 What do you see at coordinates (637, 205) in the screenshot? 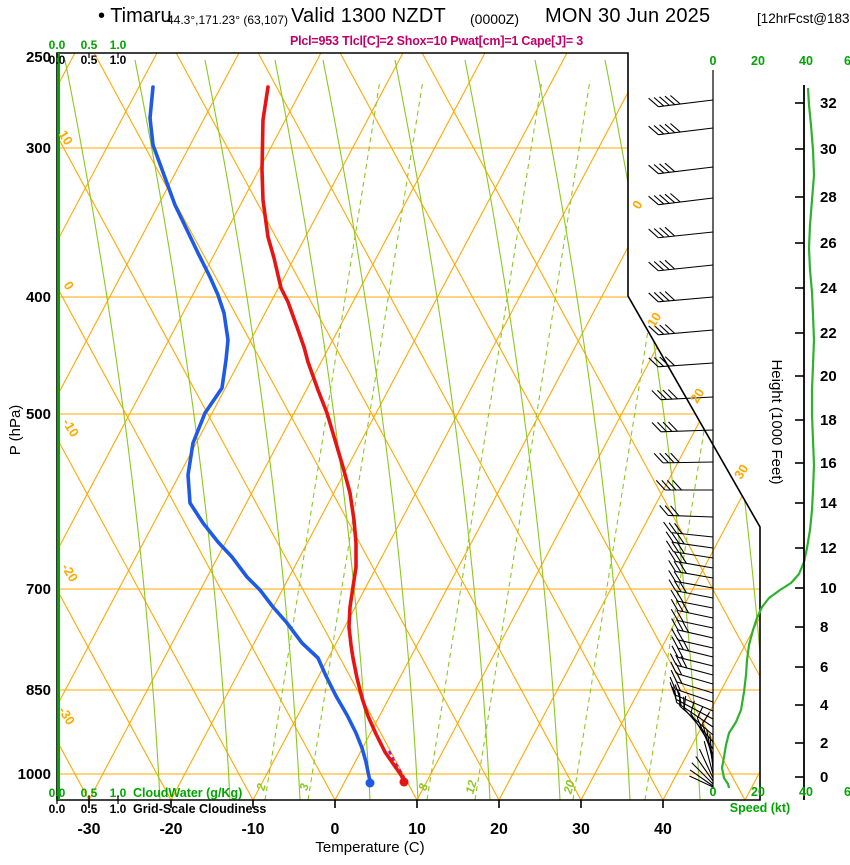
I see `isotherm-label-right: 0` at bounding box center [637, 205].